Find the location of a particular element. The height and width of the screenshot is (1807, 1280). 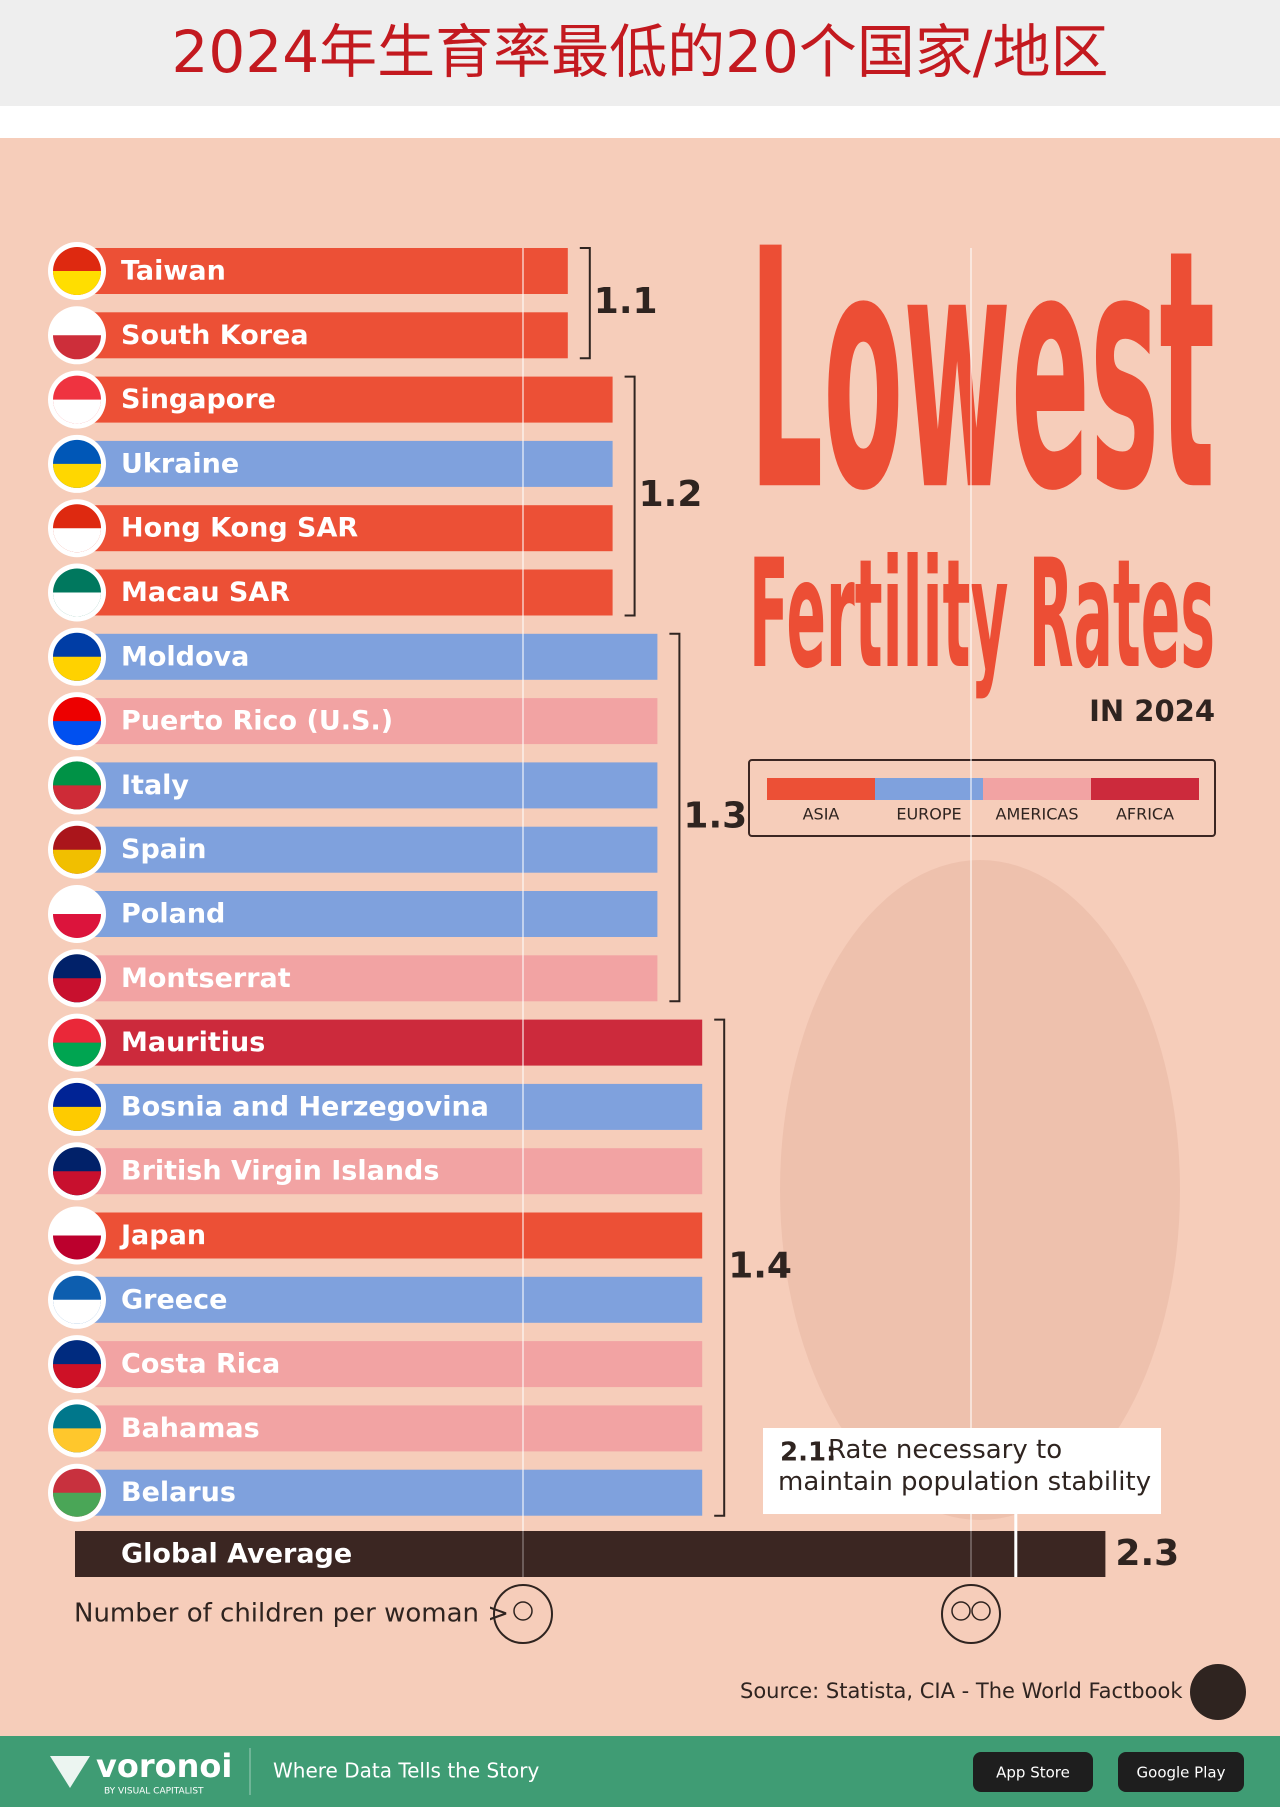

group-value-label: 1.4 is located at coordinates (760, 1266).